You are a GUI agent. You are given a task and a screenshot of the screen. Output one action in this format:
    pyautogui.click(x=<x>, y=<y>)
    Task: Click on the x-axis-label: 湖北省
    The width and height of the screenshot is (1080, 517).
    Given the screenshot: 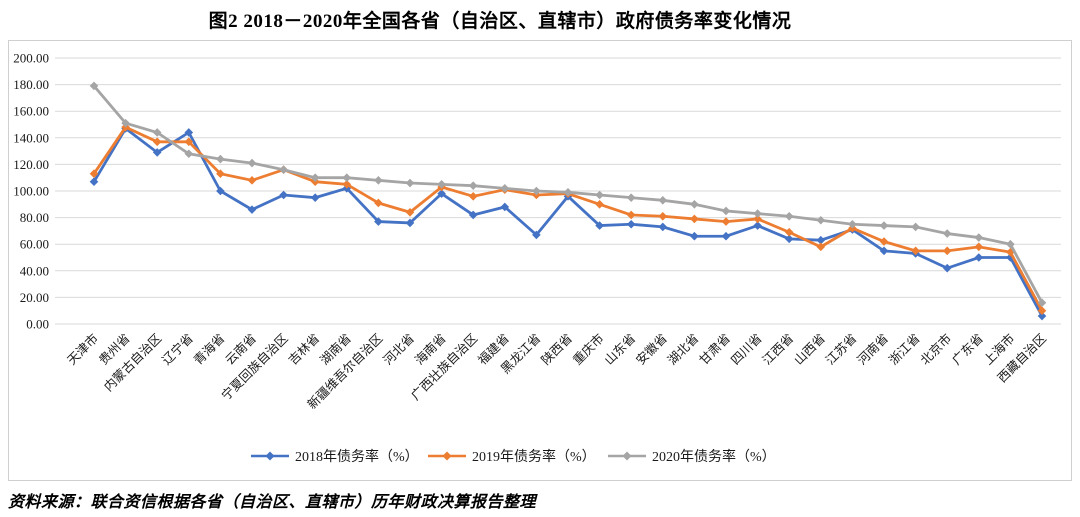 What is the action you would take?
    pyautogui.click(x=682, y=349)
    